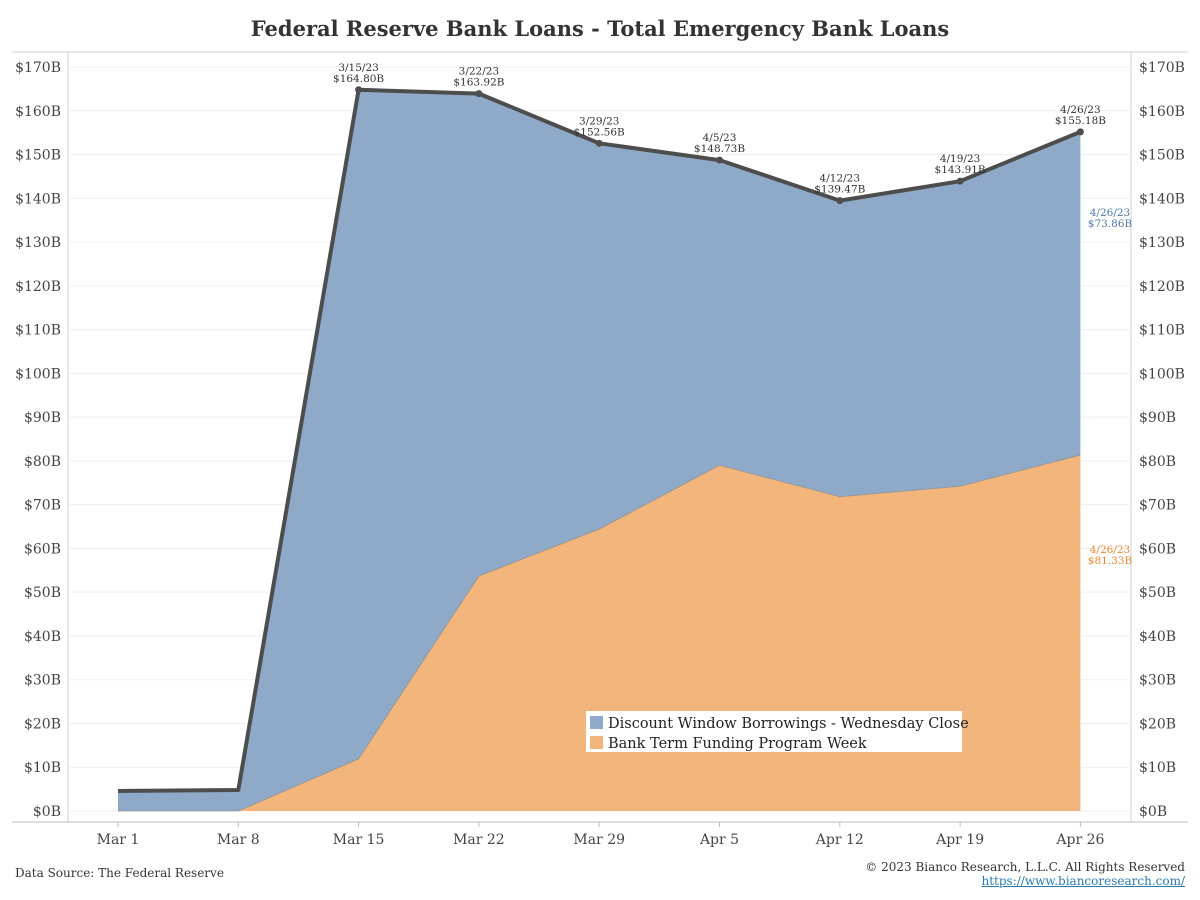 This screenshot has width=1200, height=900. I want to click on y-tick-label-right: $150B, so click(1162, 156).